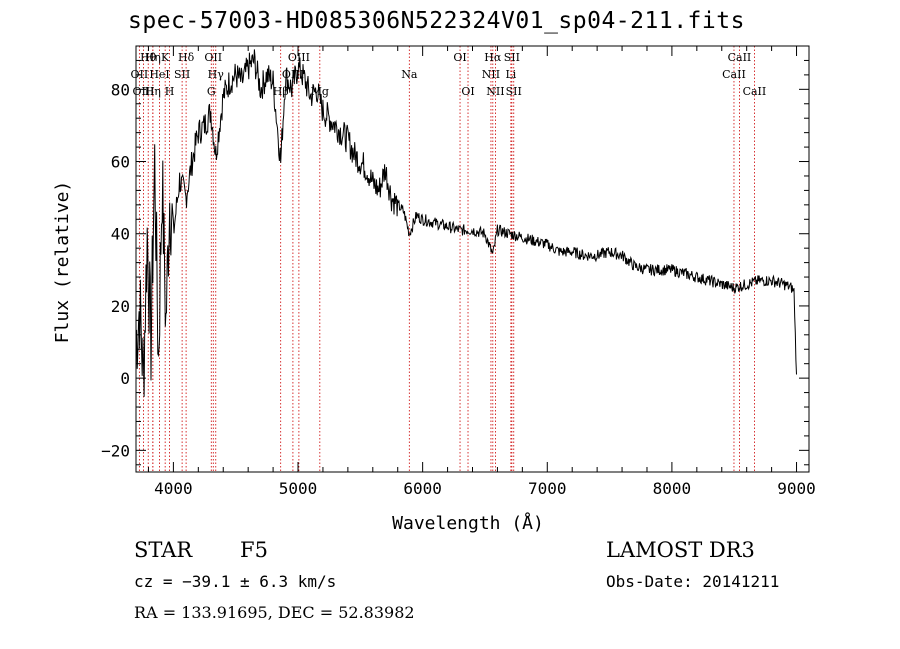 The height and width of the screenshot is (649, 900). Describe the element at coordinates (680, 550) in the screenshot. I see `survey-name: LAMOST DR3` at that location.